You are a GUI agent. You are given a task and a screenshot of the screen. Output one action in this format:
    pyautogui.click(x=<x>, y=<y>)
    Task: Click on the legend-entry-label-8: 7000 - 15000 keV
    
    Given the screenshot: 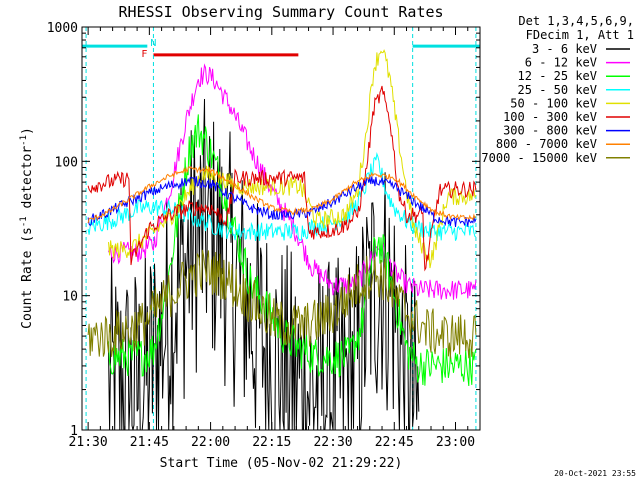 What is the action you would take?
    pyautogui.click(x=539, y=158)
    